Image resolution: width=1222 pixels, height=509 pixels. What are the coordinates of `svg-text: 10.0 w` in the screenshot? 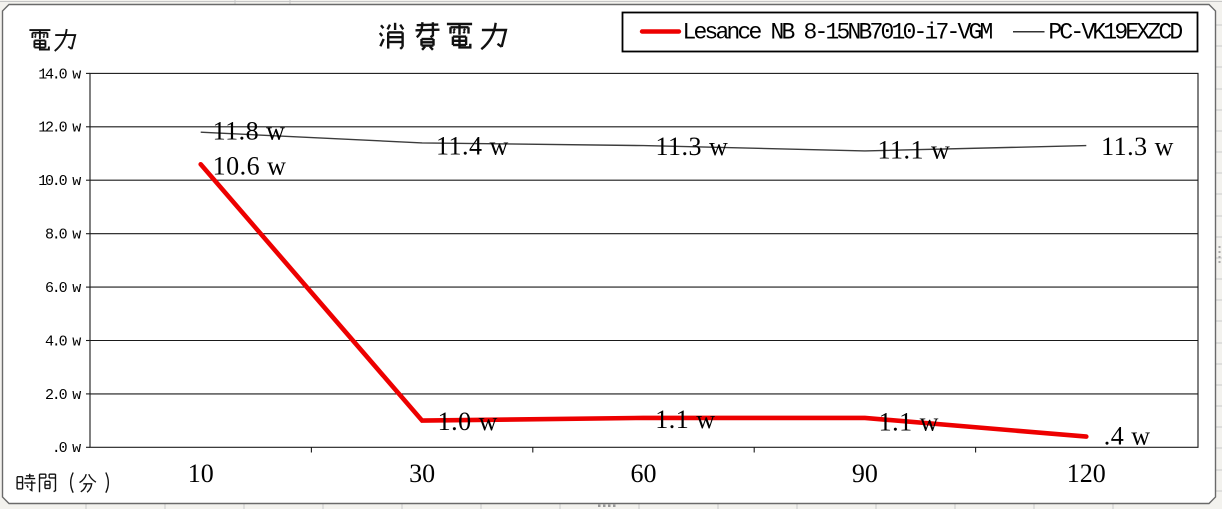 It's located at (59, 181).